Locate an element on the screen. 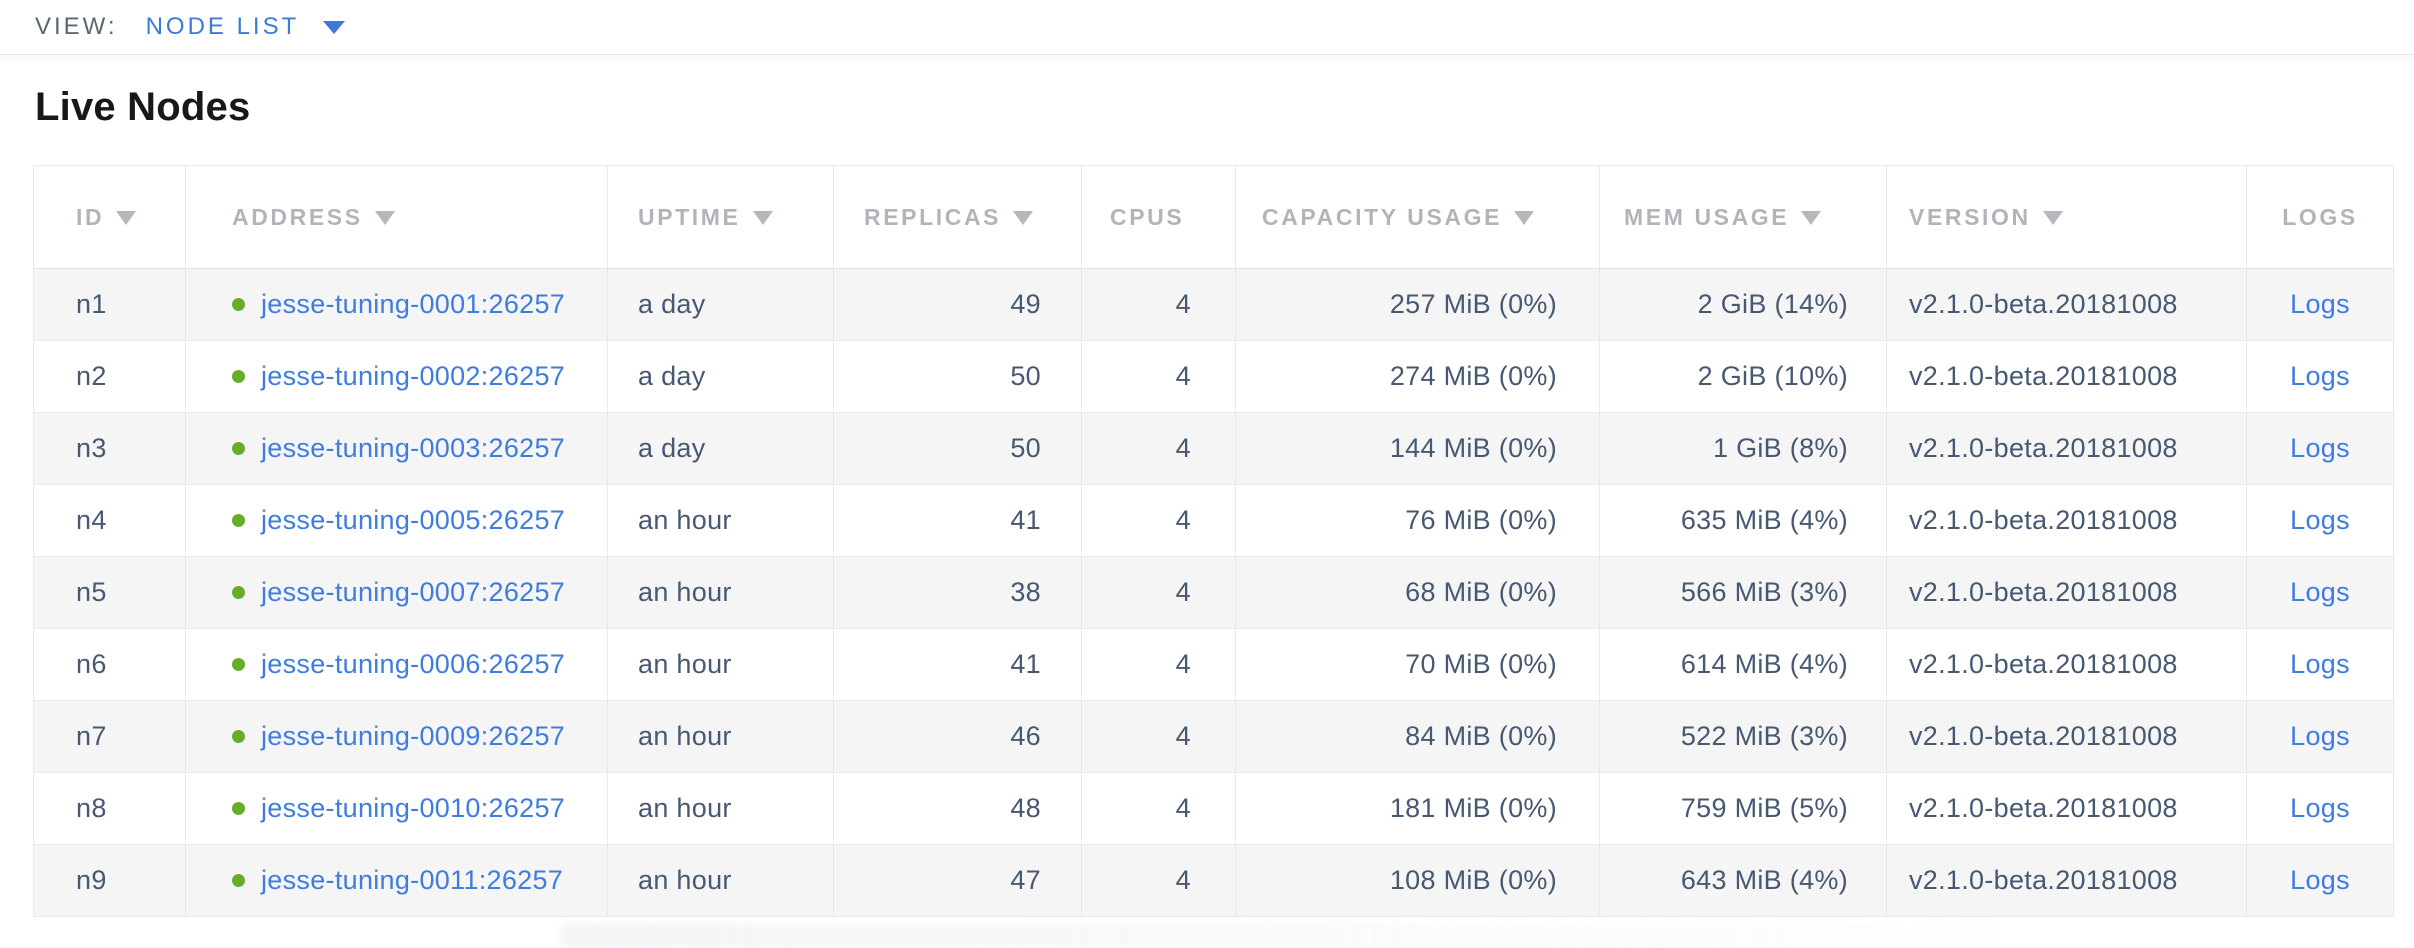 The image size is (2414, 948). column-header-replicas: REPLICAS is located at coordinates (957, 217).